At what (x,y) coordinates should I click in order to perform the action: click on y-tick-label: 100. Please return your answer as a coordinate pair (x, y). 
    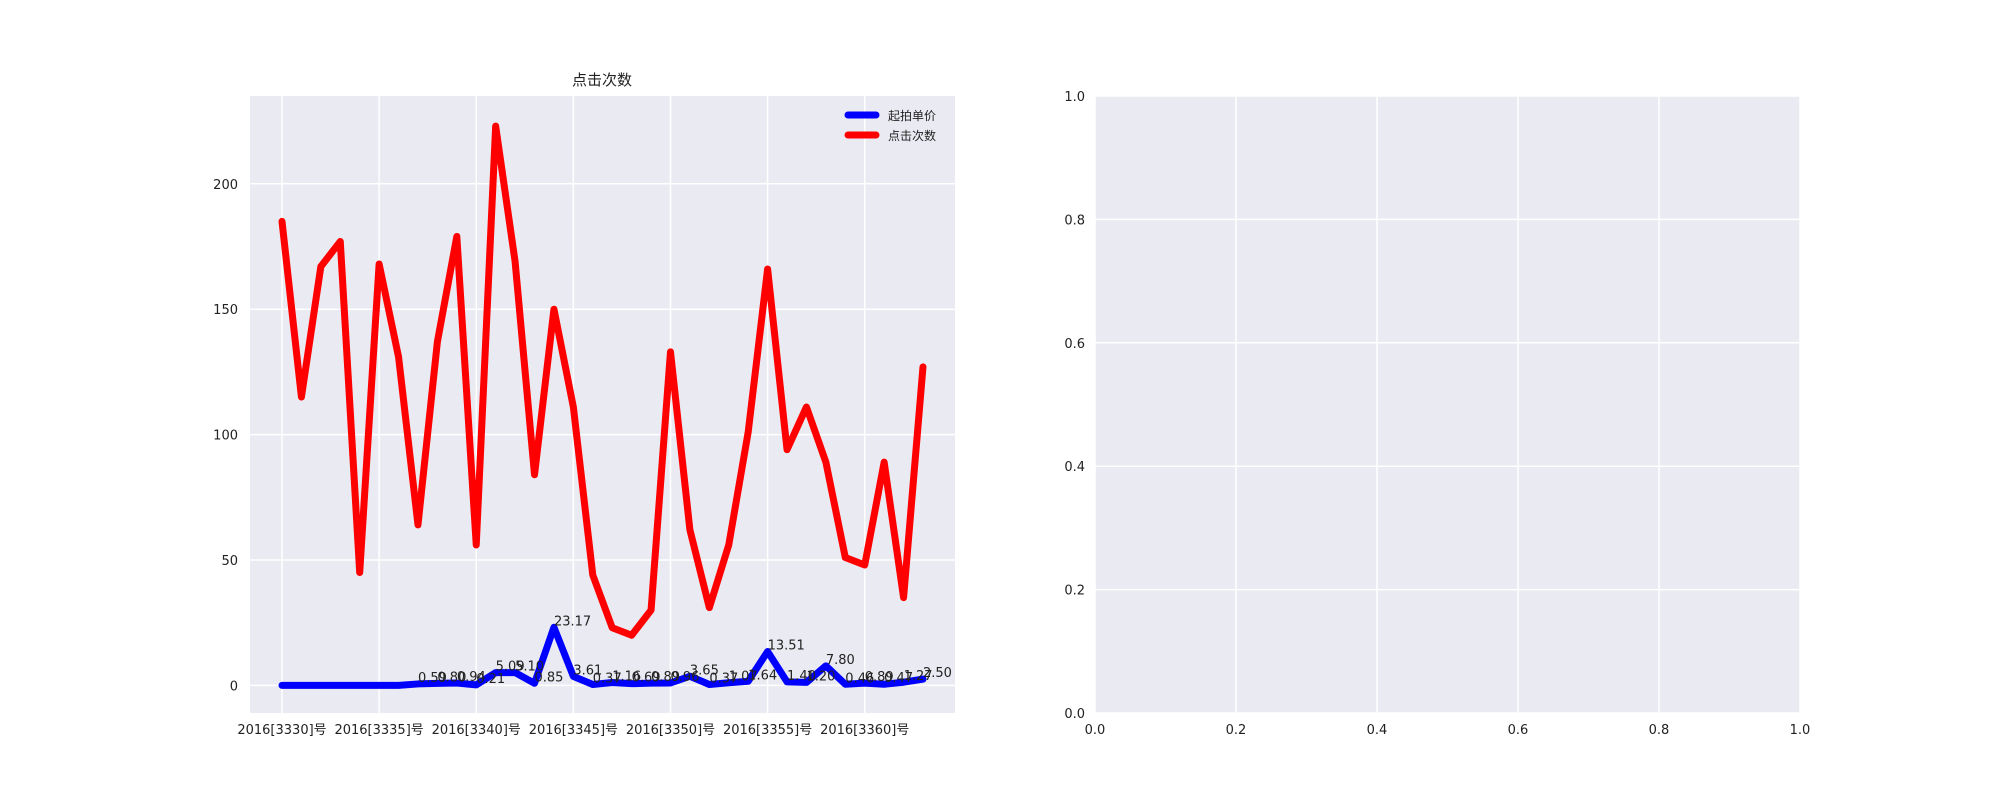
    Looking at the image, I should click on (225, 436).